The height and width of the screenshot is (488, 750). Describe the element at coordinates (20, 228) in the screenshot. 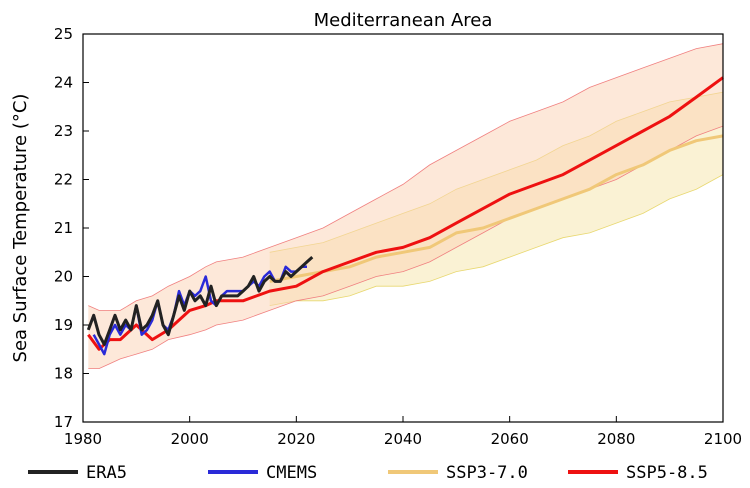

I see `y-axis-label: Sea Surface Temperature (°C)` at that location.